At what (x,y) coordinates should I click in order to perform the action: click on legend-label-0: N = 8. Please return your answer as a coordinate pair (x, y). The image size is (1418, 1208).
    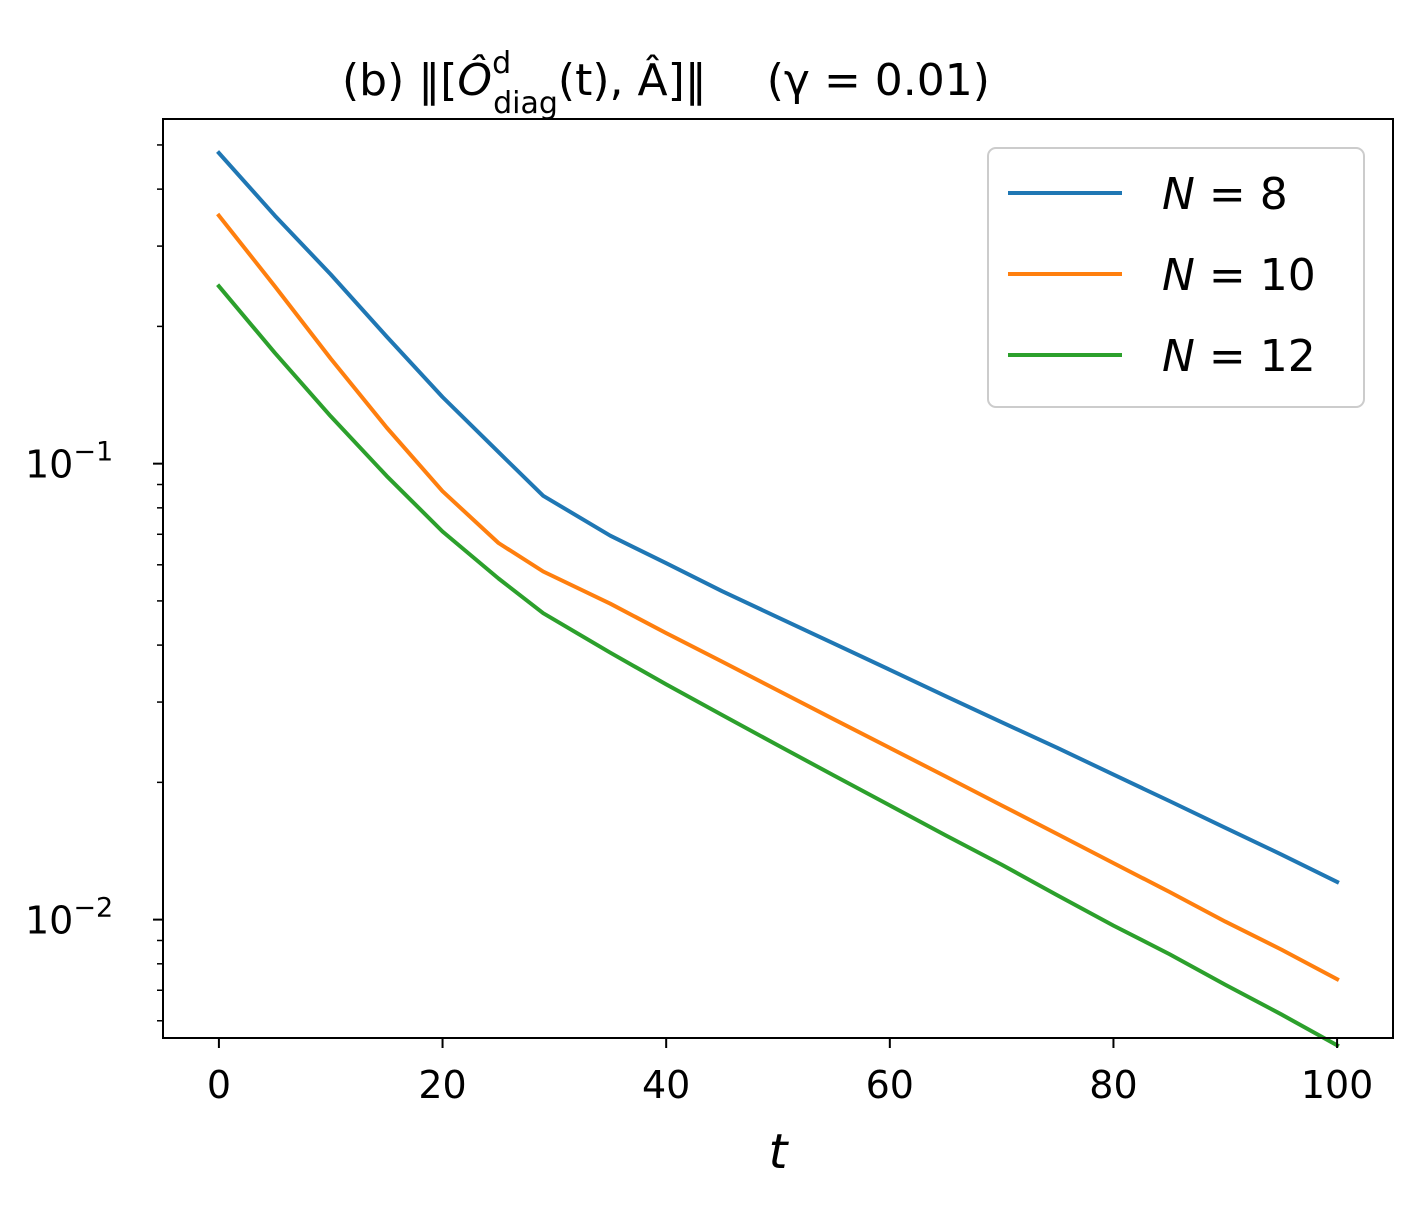
    Looking at the image, I should click on (1225, 194).